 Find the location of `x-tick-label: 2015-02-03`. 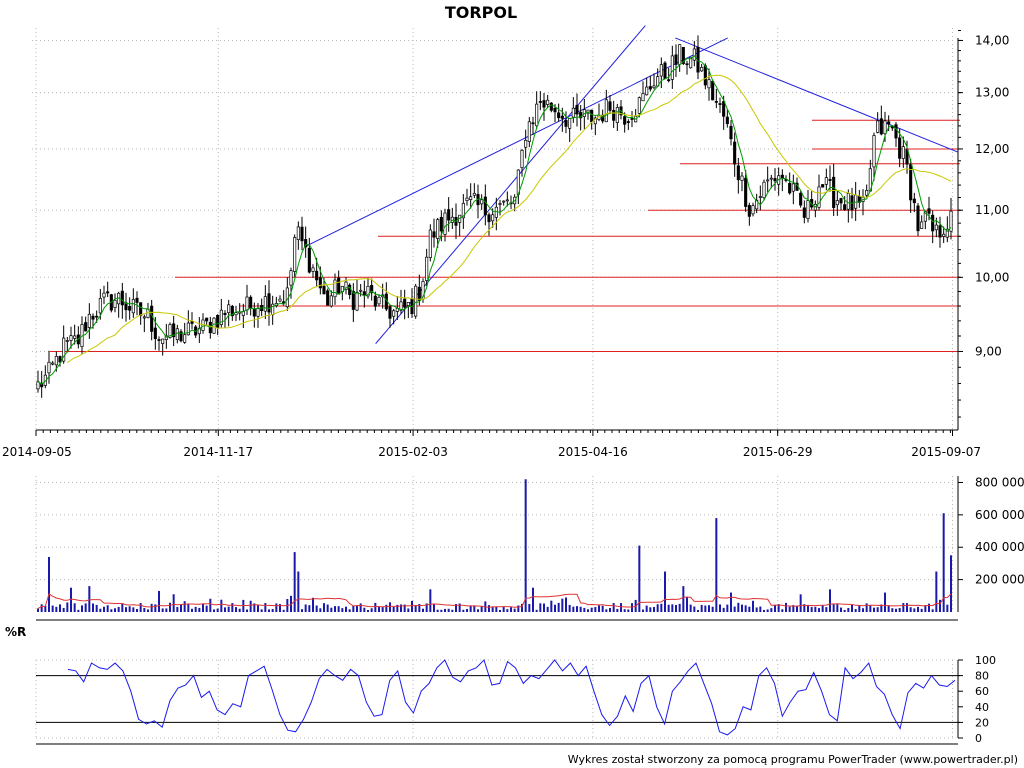

x-tick-label: 2015-02-03 is located at coordinates (413, 452).